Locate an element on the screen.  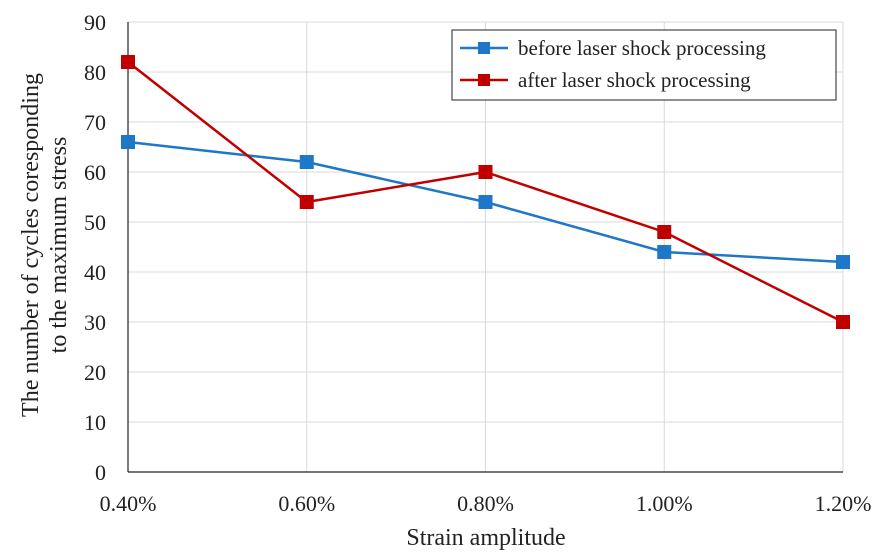
legend-box is located at coordinates (644, 65).